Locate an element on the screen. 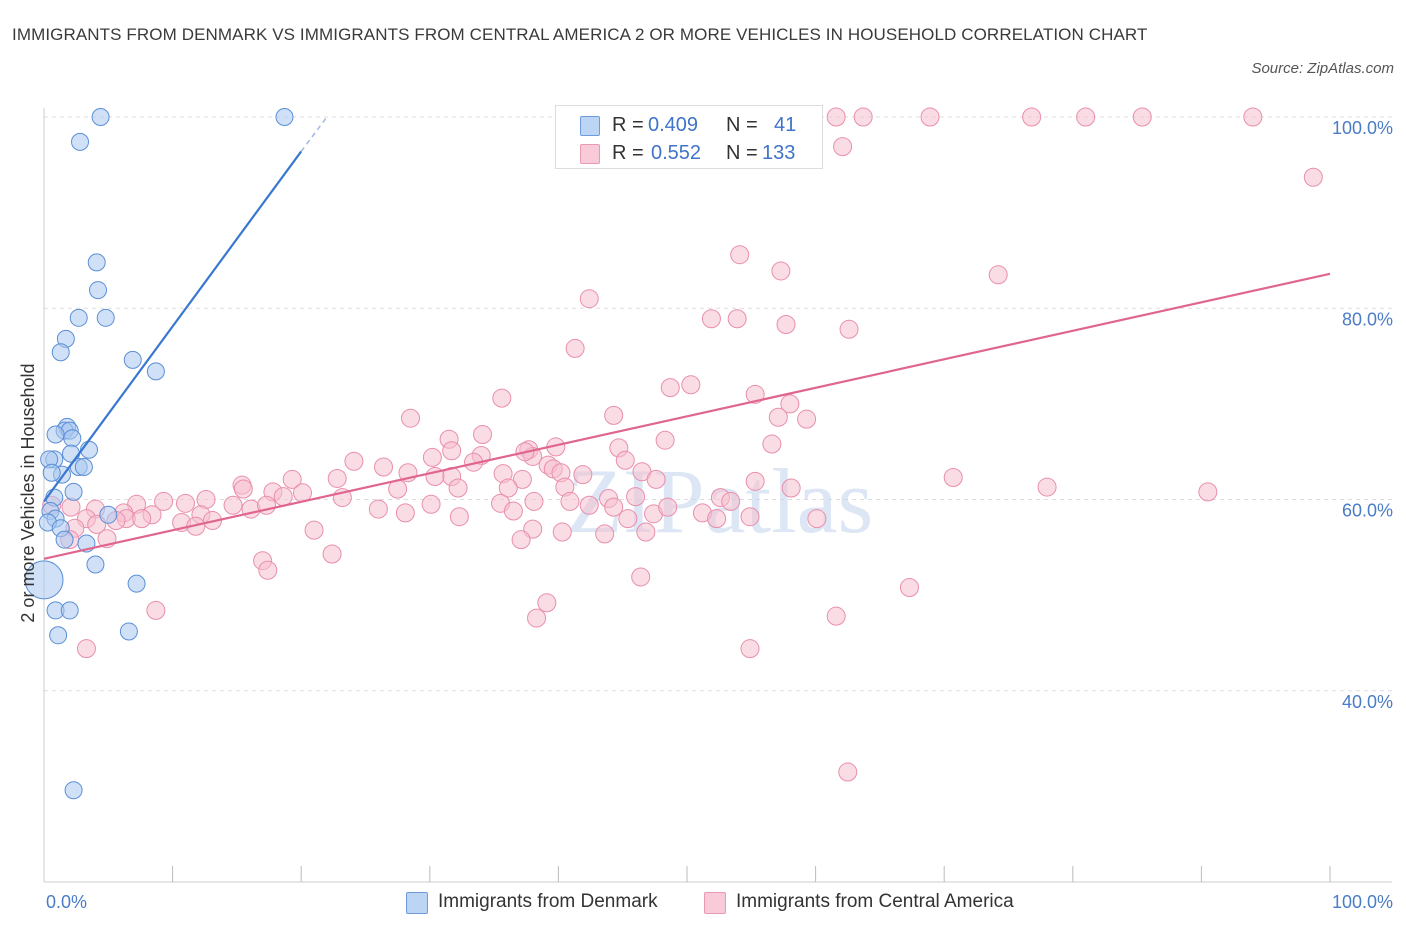 The width and height of the screenshot is (1406, 930). y-tick-labels: 40.0% 60.0% 80.0% 100.0% is located at coordinates (1362, 415).